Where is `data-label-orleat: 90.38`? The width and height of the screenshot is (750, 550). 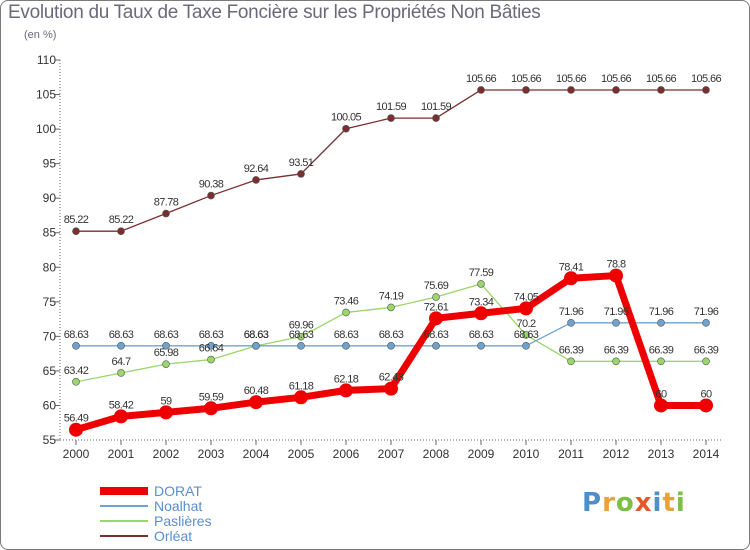
data-label-orleat: 90.38 is located at coordinates (211, 185).